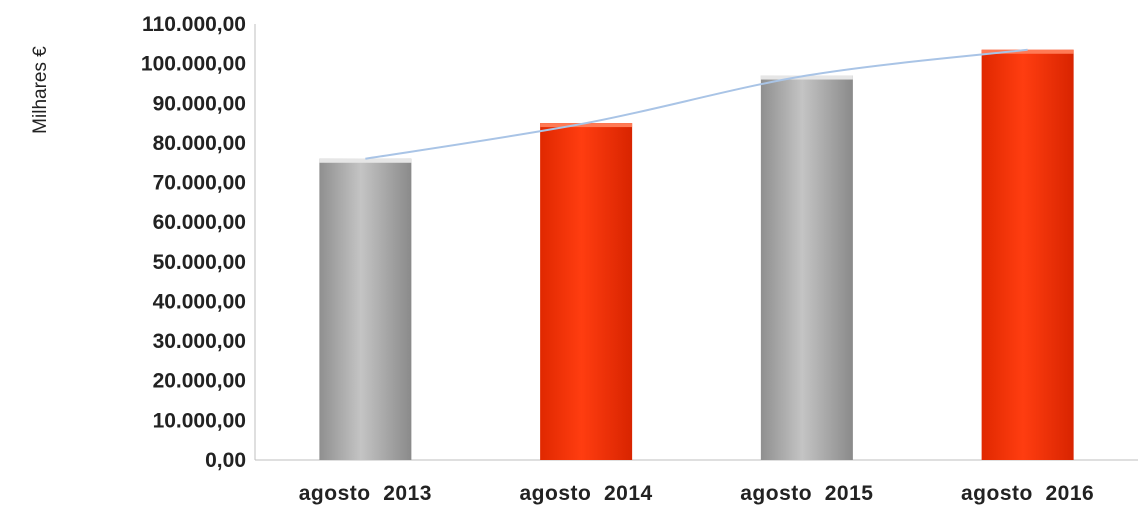  Describe the element at coordinates (225, 460) in the screenshot. I see `y-tick-label: 0,00` at that location.